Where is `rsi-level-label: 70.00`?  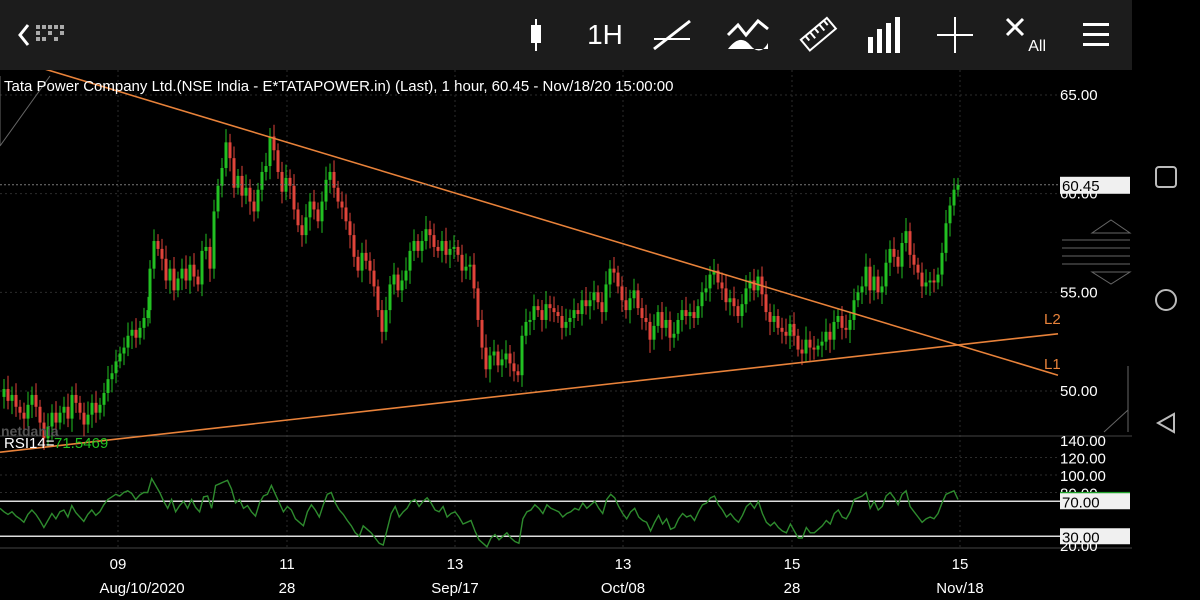
rsi-level-label: 70.00 is located at coordinates (1081, 502).